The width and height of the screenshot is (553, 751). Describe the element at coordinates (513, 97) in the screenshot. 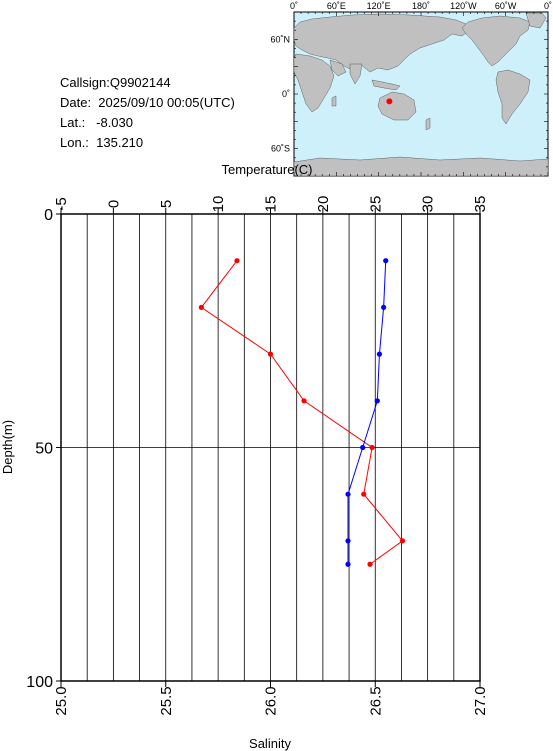

I see `land-south-america` at that location.